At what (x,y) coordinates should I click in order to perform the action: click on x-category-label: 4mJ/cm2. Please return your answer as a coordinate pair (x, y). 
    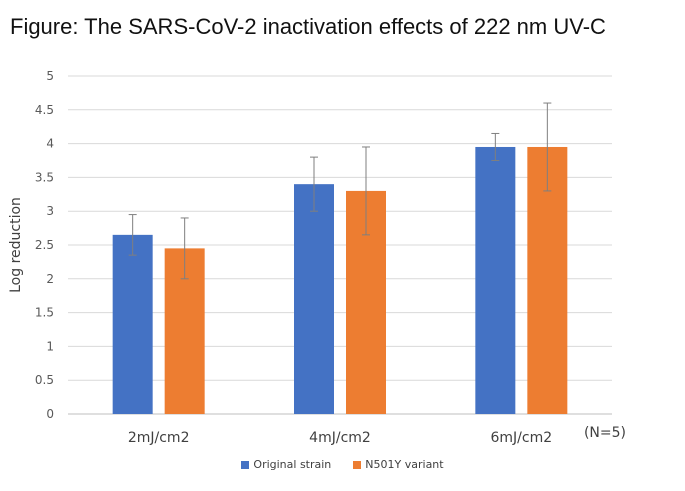
    Looking at the image, I should click on (340, 438).